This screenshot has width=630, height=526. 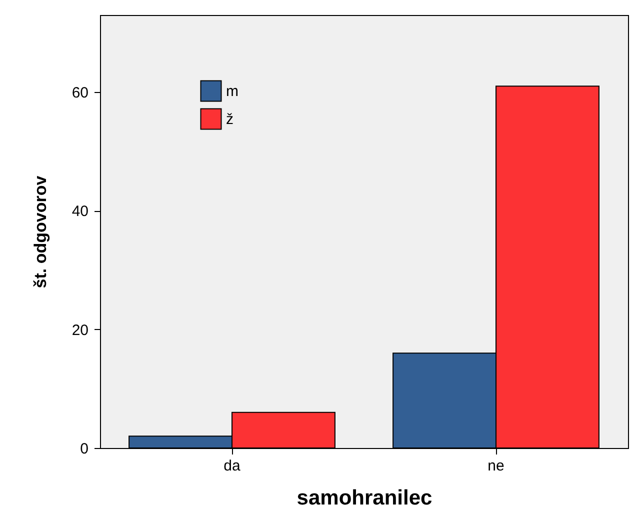 I want to click on y-tick-label: 20, so click(x=80, y=330).